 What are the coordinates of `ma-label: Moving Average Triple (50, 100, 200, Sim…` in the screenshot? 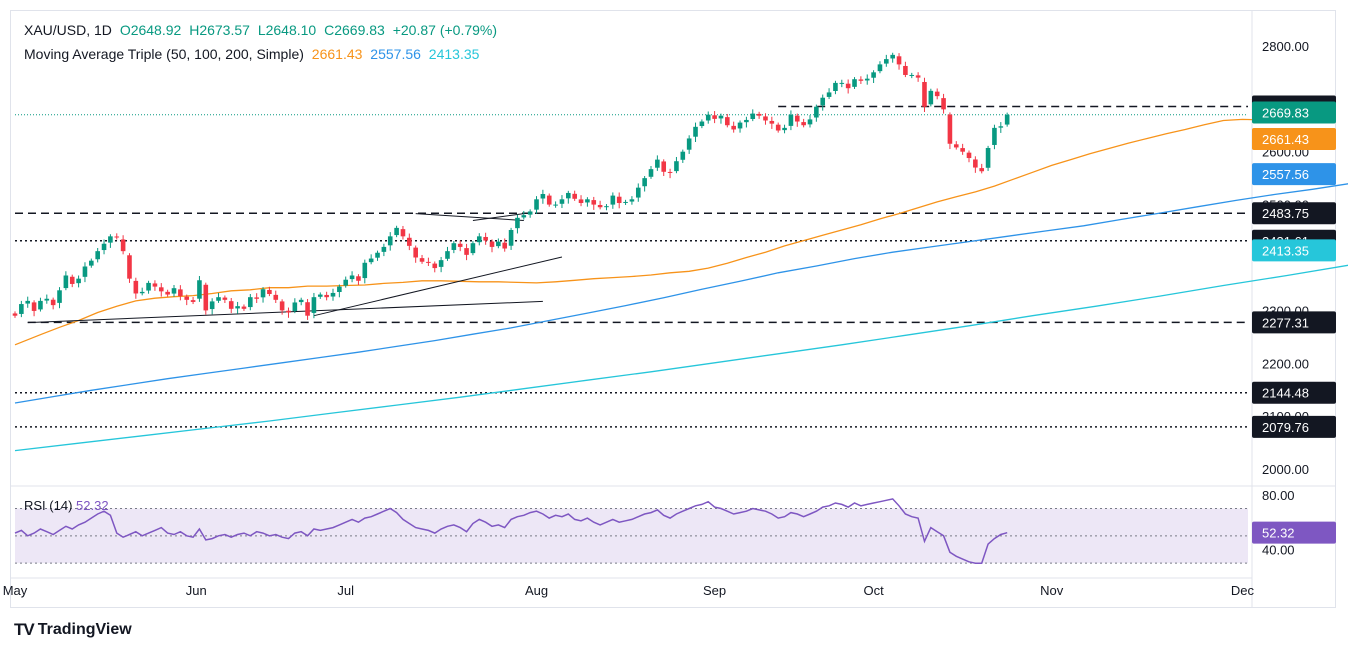 It's located at (164, 54).